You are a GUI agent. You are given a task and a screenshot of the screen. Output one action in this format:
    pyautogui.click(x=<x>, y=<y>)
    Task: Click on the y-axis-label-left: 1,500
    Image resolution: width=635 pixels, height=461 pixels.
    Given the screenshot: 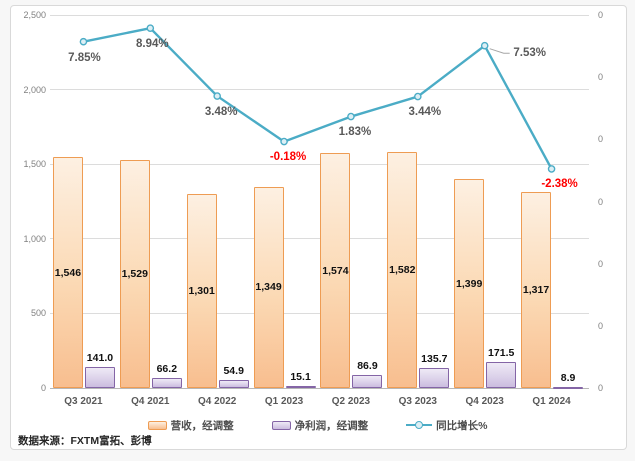 What is the action you would take?
    pyautogui.click(x=34, y=164)
    